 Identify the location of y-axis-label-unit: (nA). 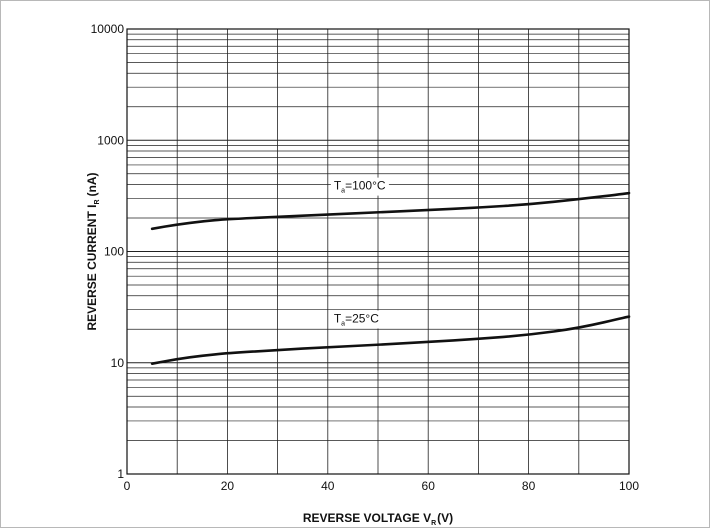
(92, 184).